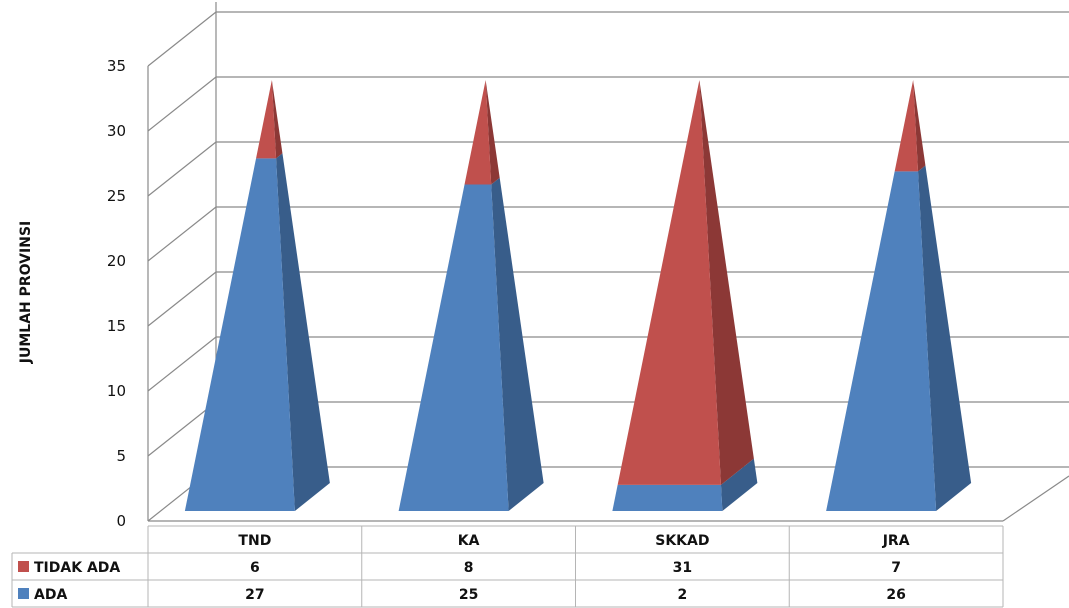 Image resolution: width=1069 pixels, height=608 pixels. Describe the element at coordinates (469, 541) in the screenshot. I see `x-tick-label: KA` at that location.